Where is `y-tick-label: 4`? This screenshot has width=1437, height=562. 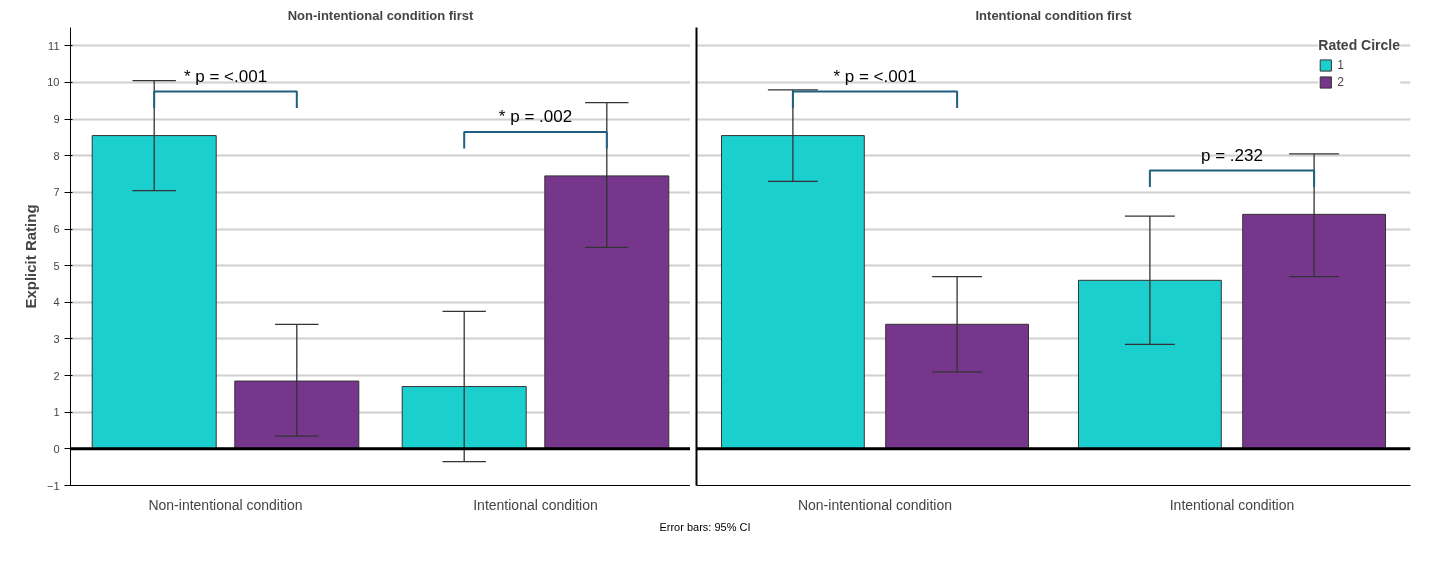
y-tick-label: 4 is located at coordinates (56, 302).